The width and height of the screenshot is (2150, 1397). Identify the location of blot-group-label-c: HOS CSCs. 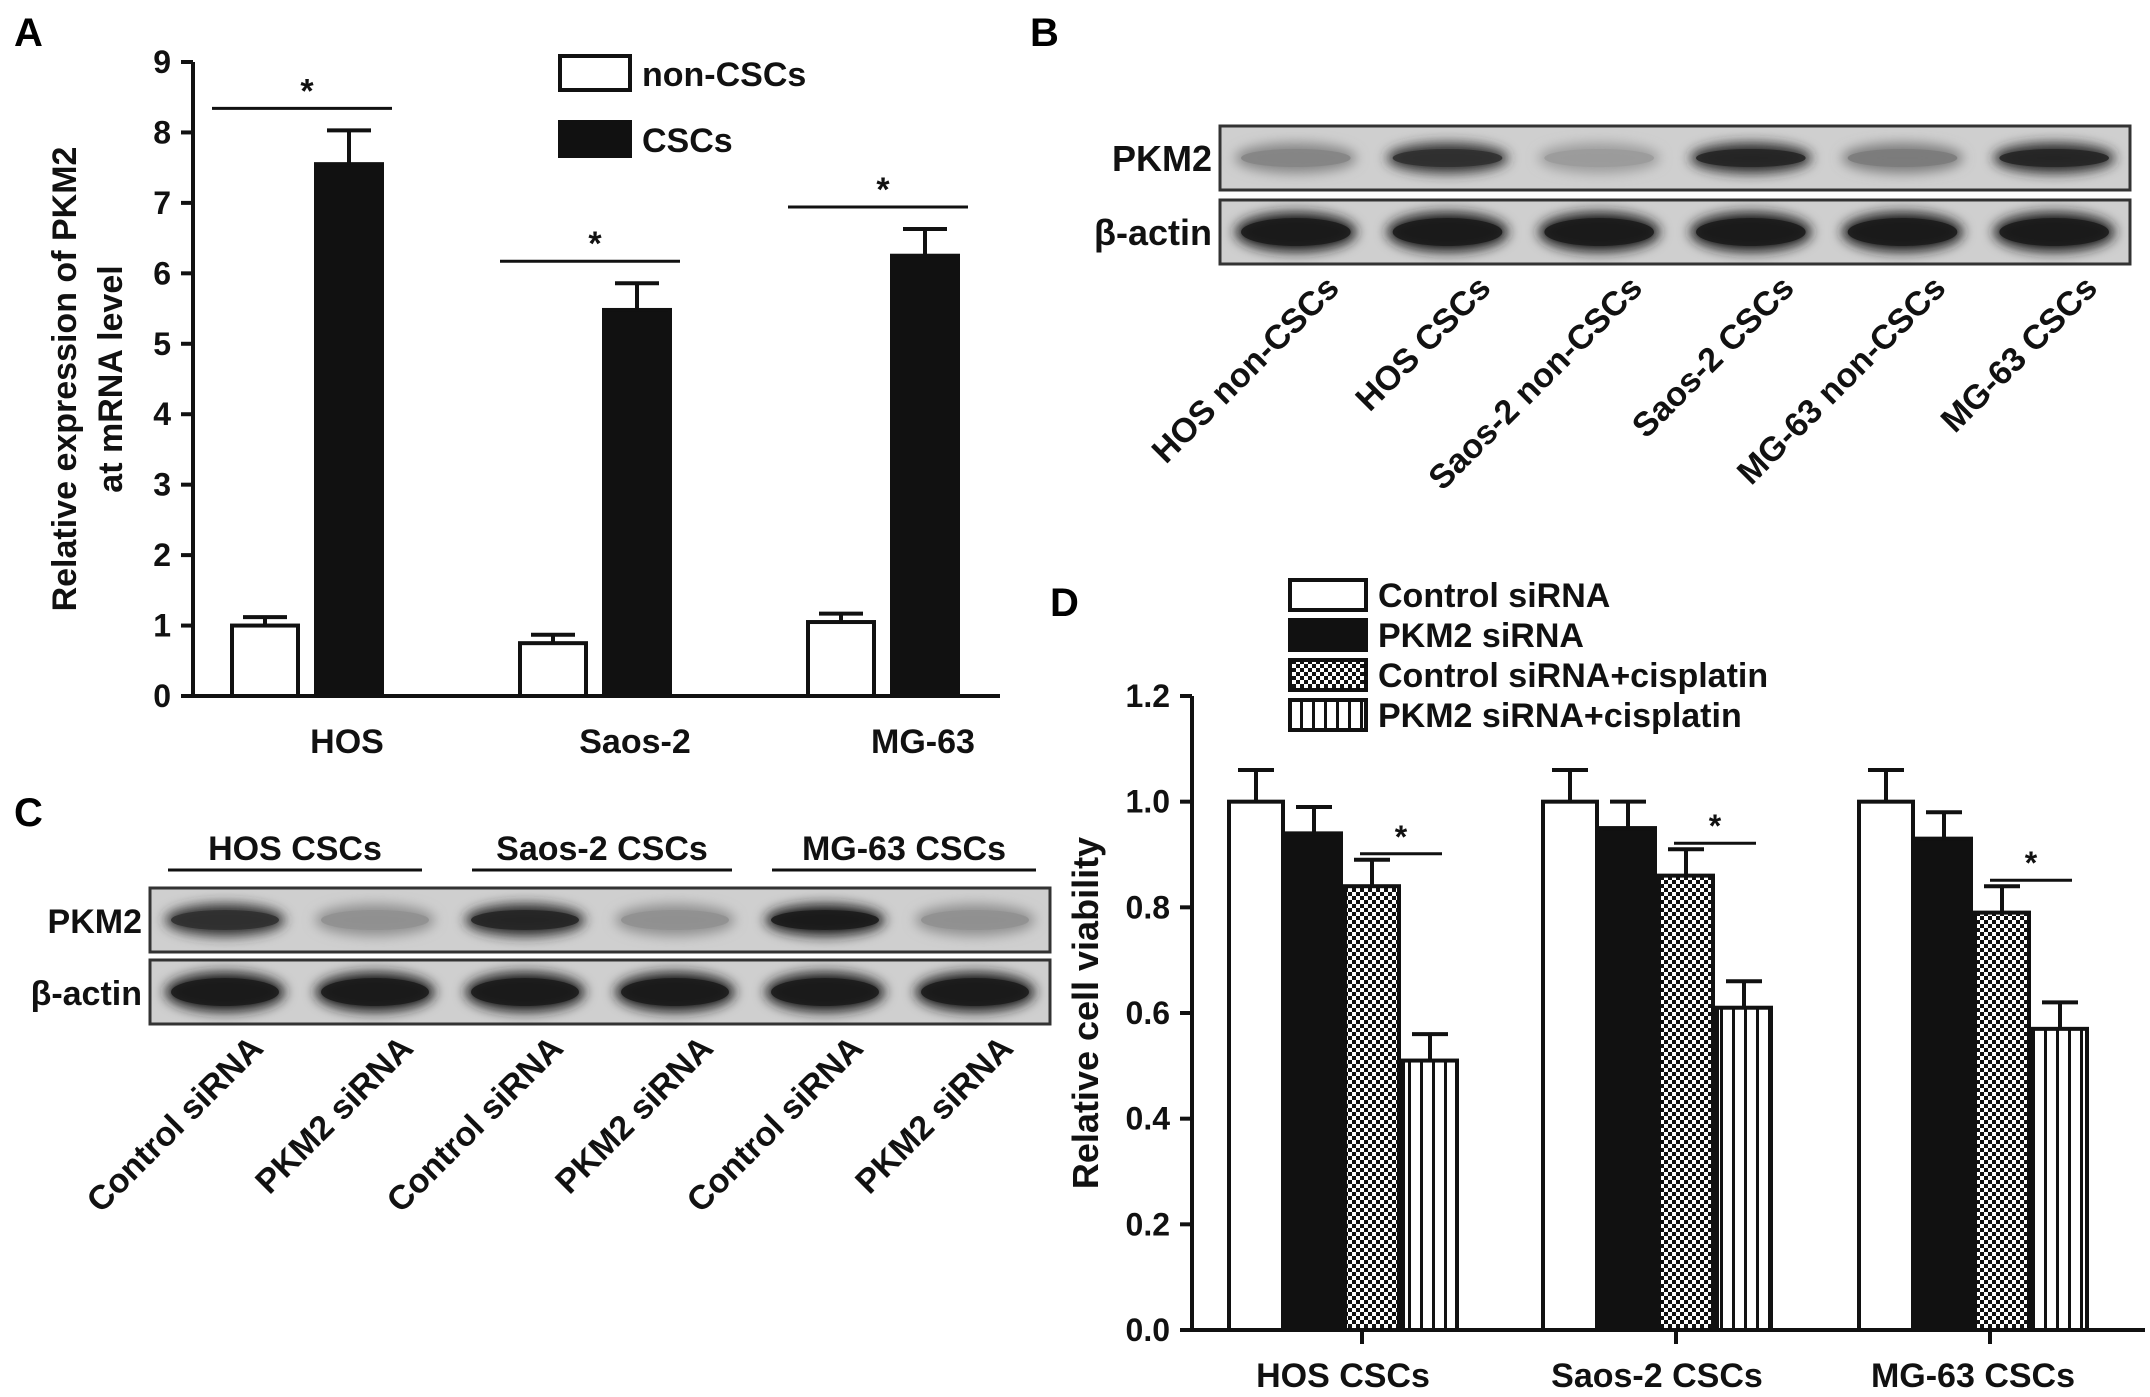
(295, 849).